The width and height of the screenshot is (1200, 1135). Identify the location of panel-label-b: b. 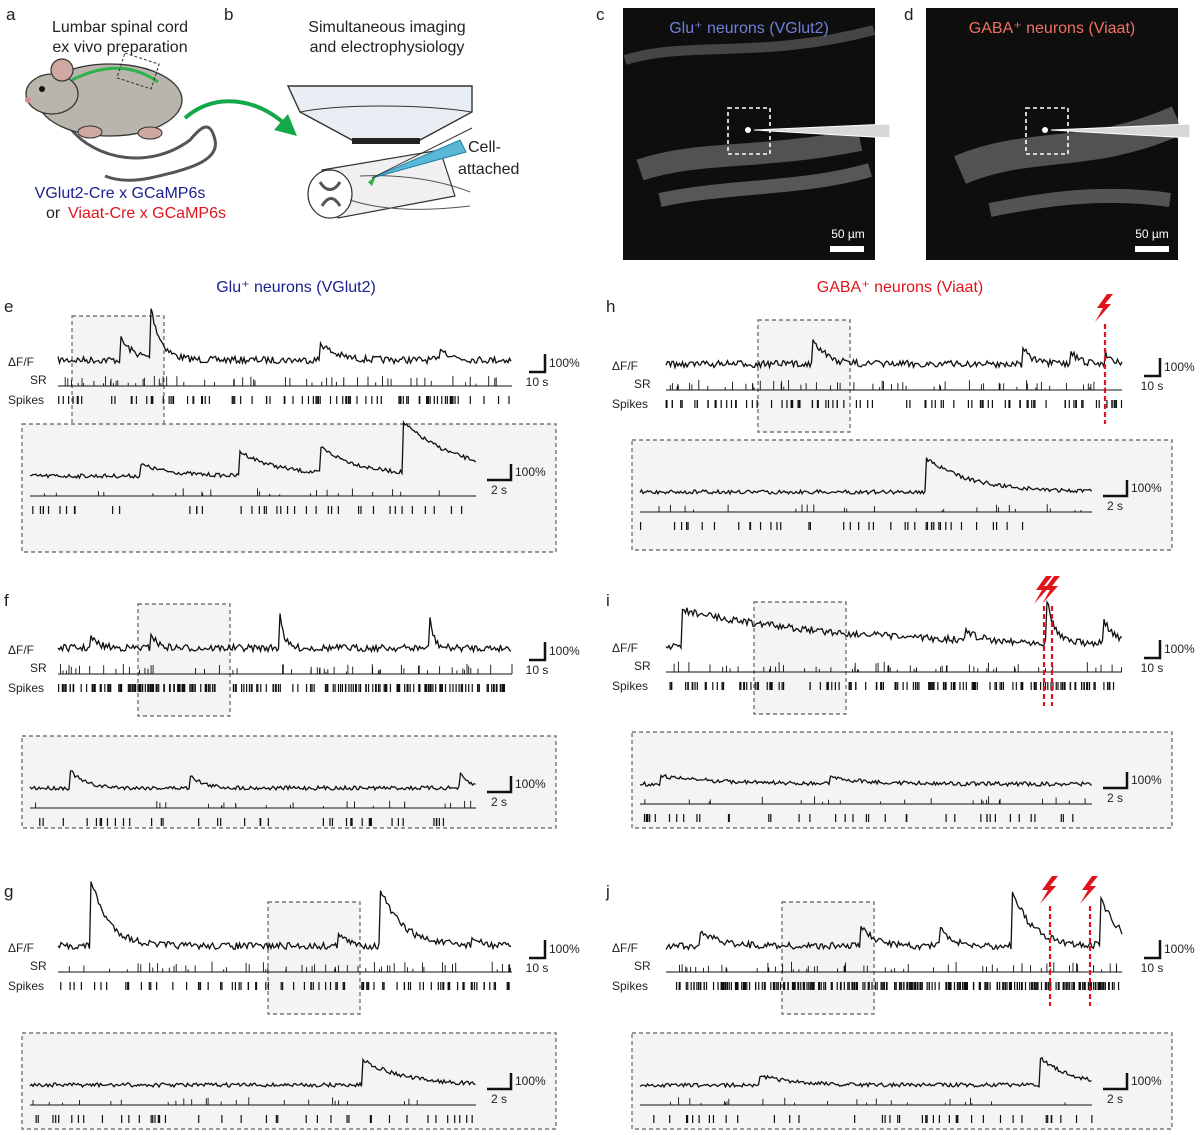
(228, 14).